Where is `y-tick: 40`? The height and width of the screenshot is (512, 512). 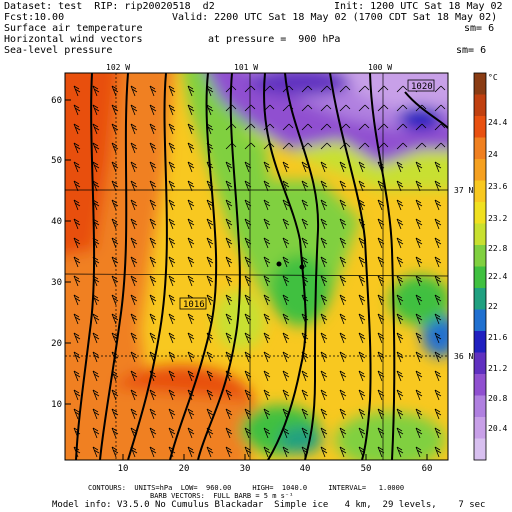 y-tick: 40 is located at coordinates (56, 222).